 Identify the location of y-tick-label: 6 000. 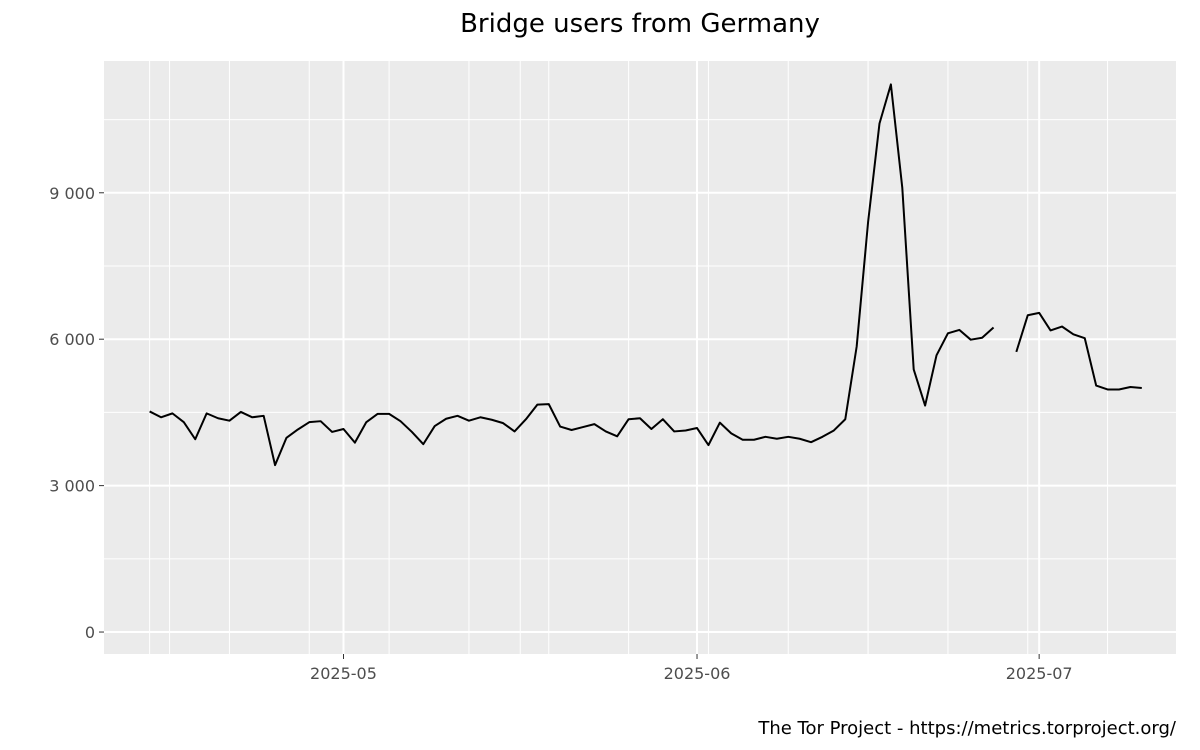
(72, 339).